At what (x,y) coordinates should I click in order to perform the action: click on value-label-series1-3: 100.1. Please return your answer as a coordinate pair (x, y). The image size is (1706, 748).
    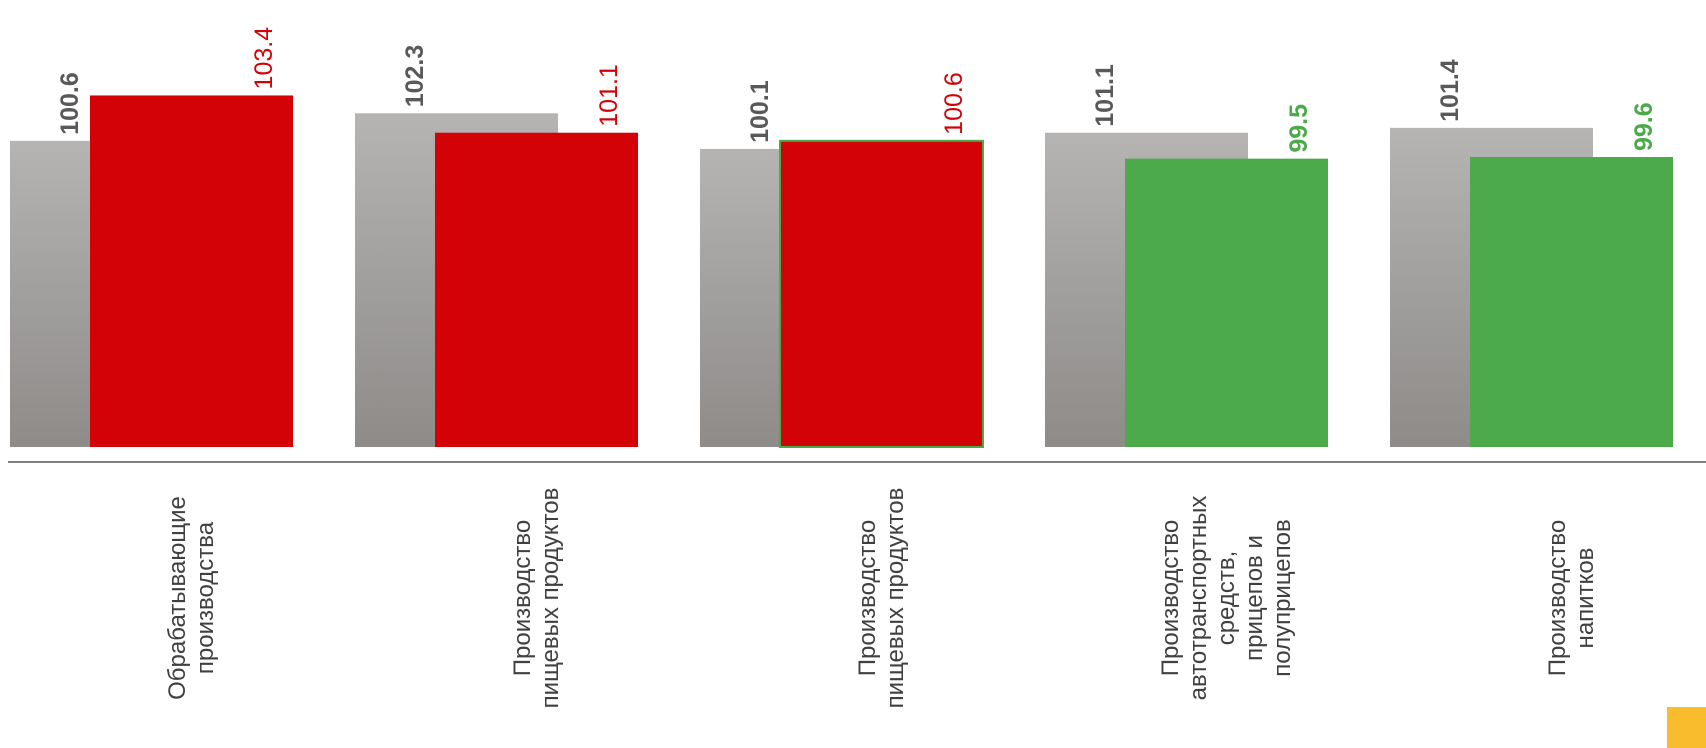
    Looking at the image, I should click on (760, 111).